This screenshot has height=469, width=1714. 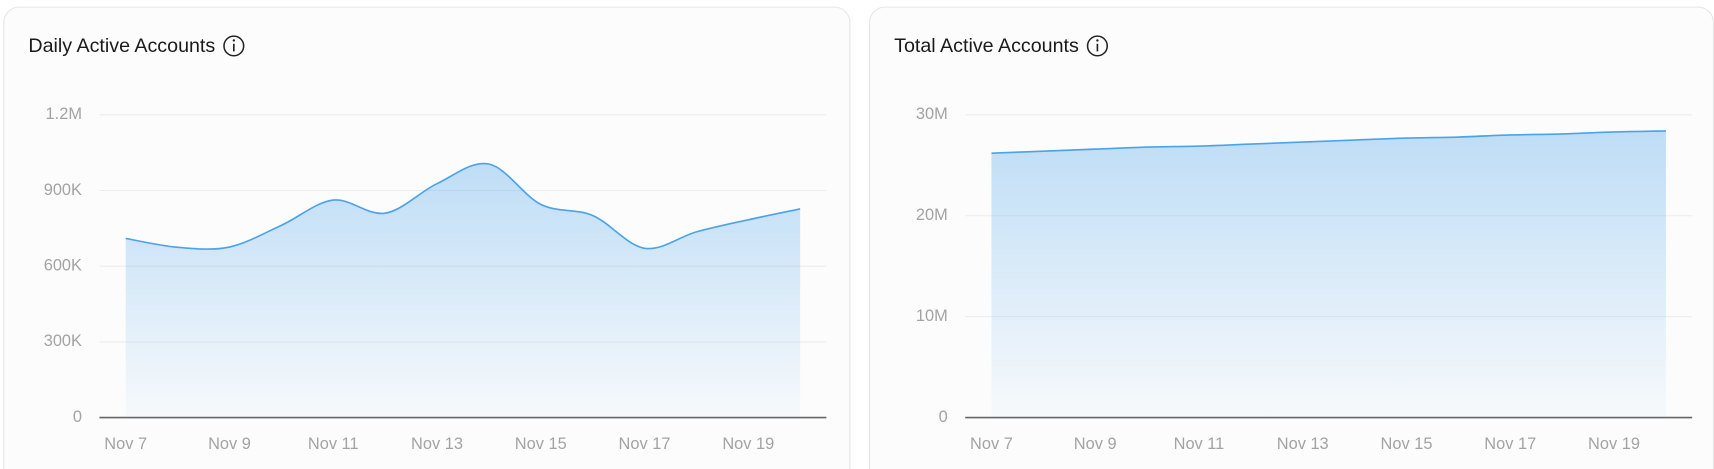 What do you see at coordinates (986, 46) in the screenshot?
I see `chart-title: Total Active Accounts` at bounding box center [986, 46].